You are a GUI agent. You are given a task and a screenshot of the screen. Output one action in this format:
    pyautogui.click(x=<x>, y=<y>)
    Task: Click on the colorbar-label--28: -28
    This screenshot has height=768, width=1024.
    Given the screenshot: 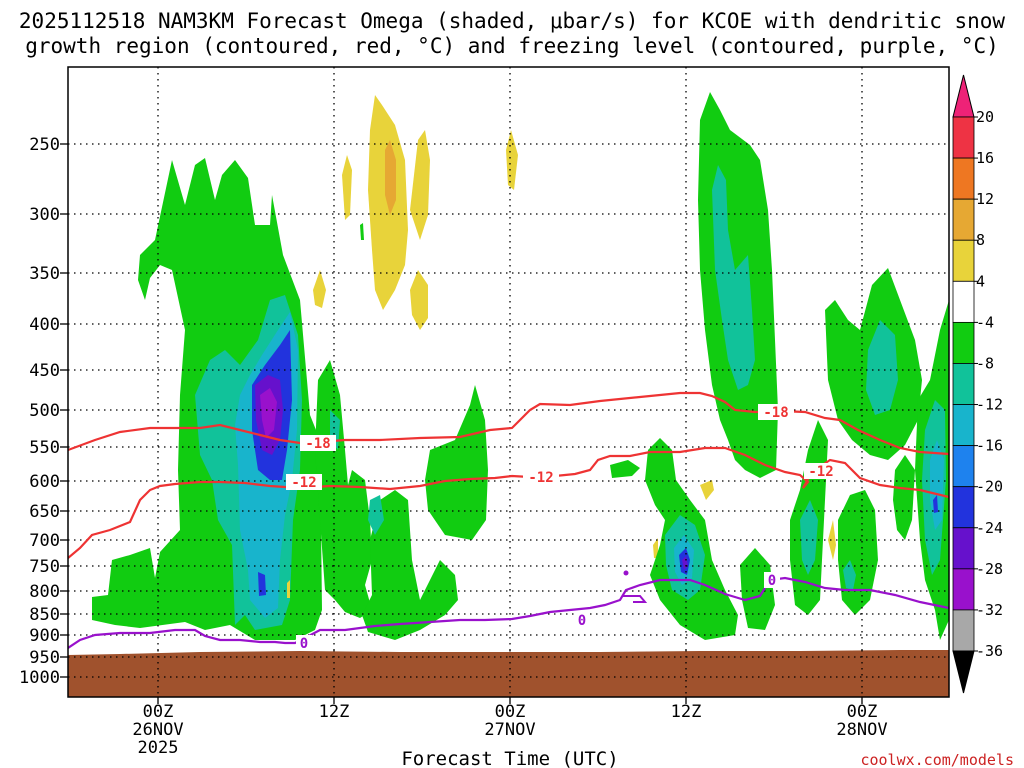 What is the action you would take?
    pyautogui.click(x=989, y=569)
    